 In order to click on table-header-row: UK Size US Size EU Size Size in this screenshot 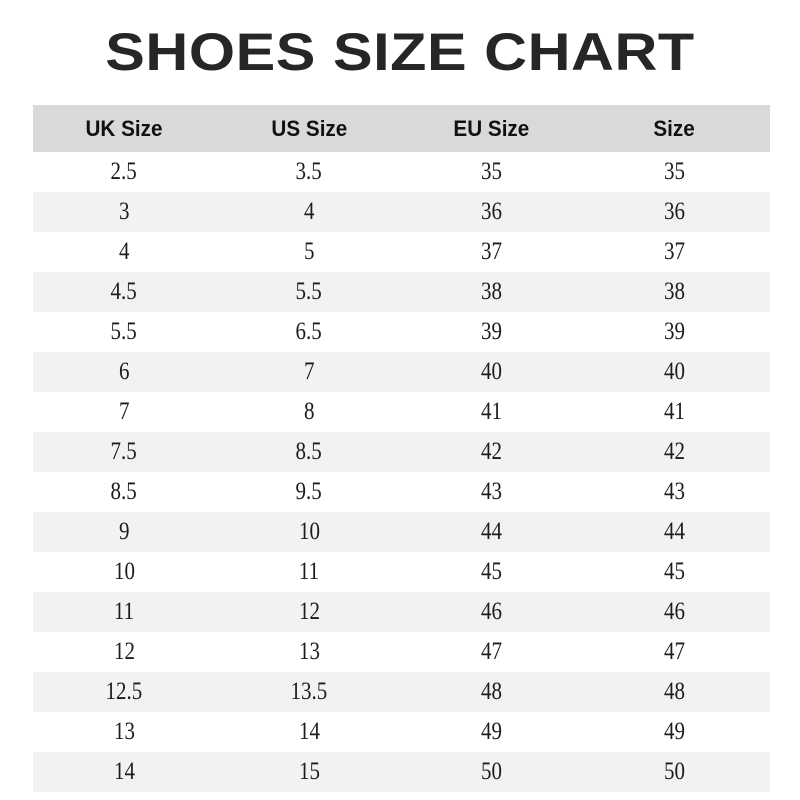, I will do `click(401, 128)`.